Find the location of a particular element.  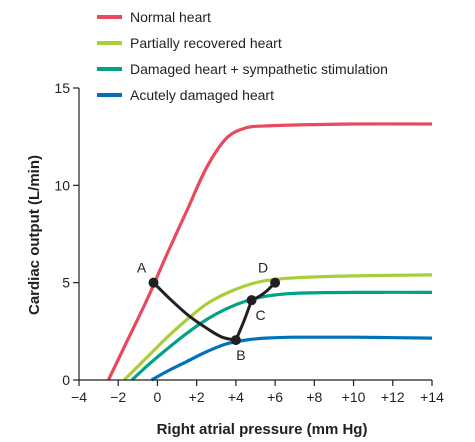

y-tick-label-0: 0 is located at coordinates (66, 380).